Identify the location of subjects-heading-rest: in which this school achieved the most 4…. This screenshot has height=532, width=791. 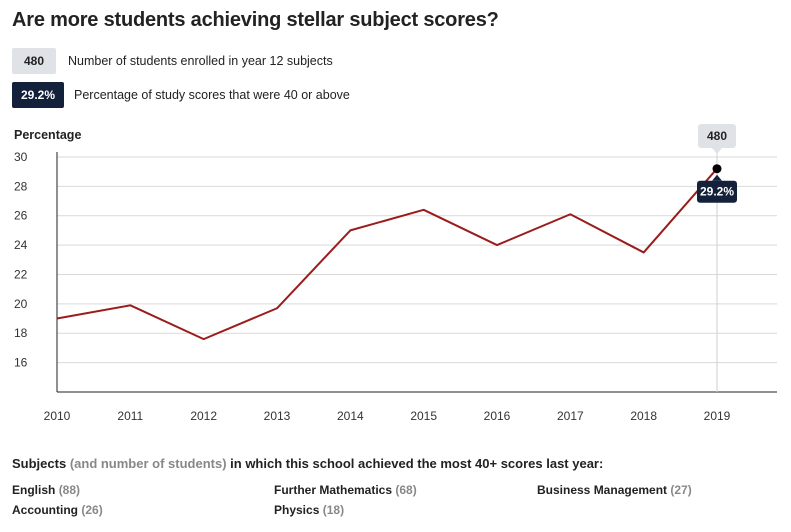
(417, 463).